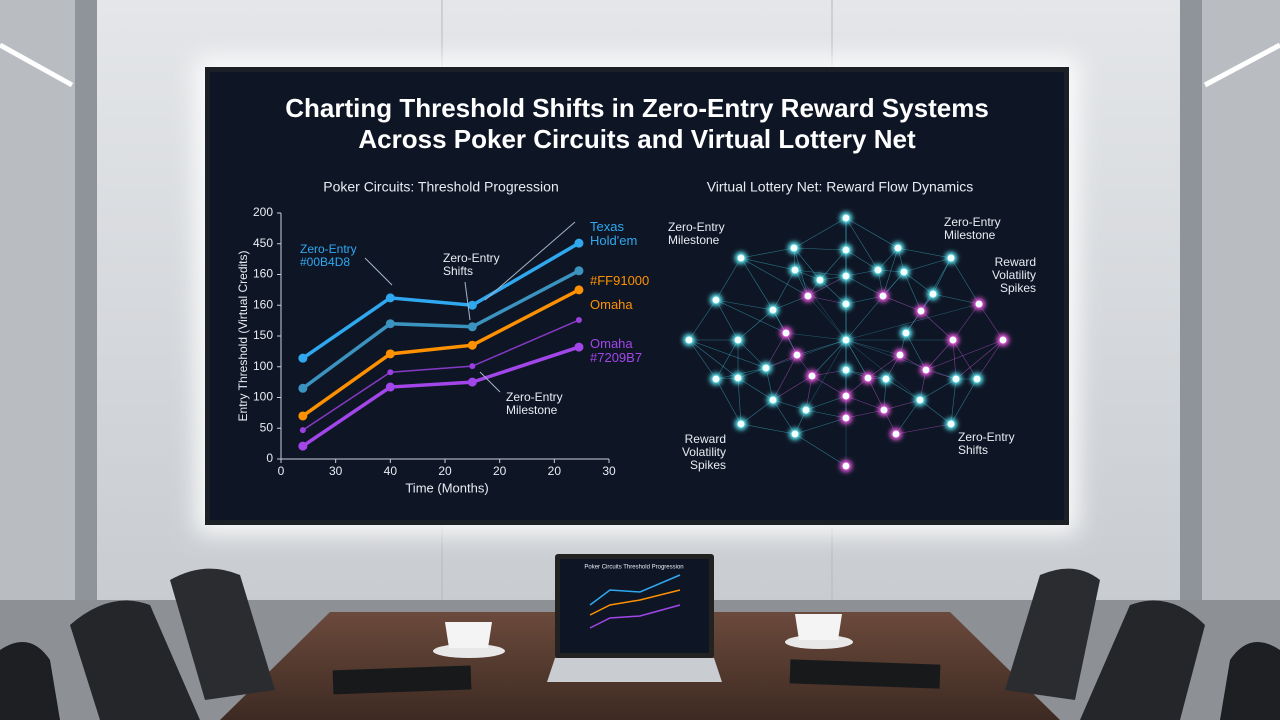  Describe the element at coordinates (500, 471) in the screenshot. I see `x-tick-label: 20` at that location.